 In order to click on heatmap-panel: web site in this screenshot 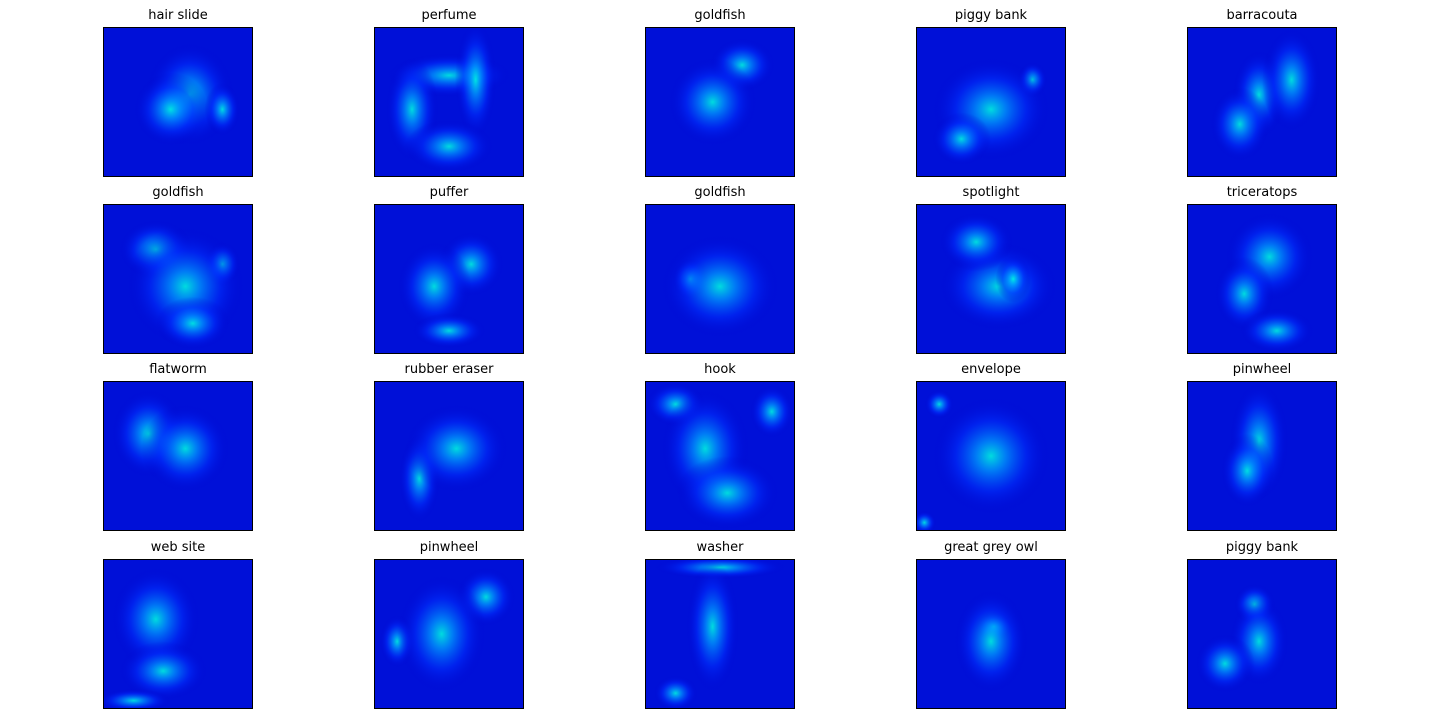, I will do `click(178, 624)`.